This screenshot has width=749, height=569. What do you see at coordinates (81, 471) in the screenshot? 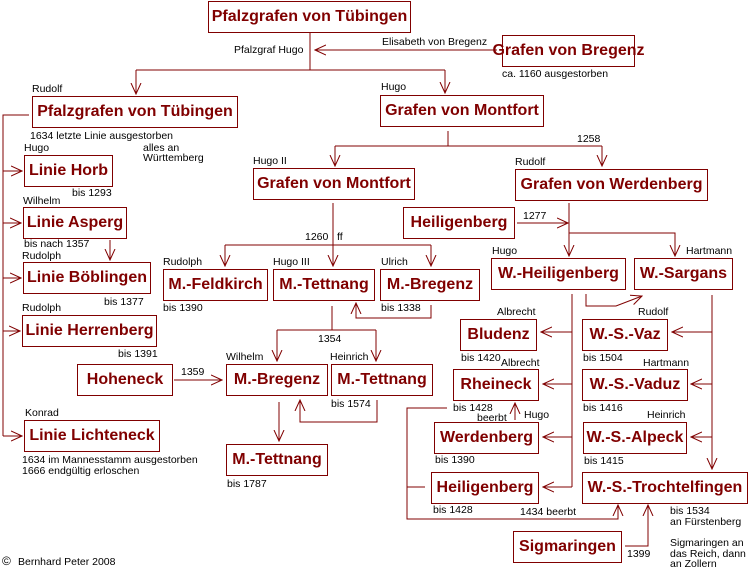
I see `label: 1666 endgültig erloschen` at bounding box center [81, 471].